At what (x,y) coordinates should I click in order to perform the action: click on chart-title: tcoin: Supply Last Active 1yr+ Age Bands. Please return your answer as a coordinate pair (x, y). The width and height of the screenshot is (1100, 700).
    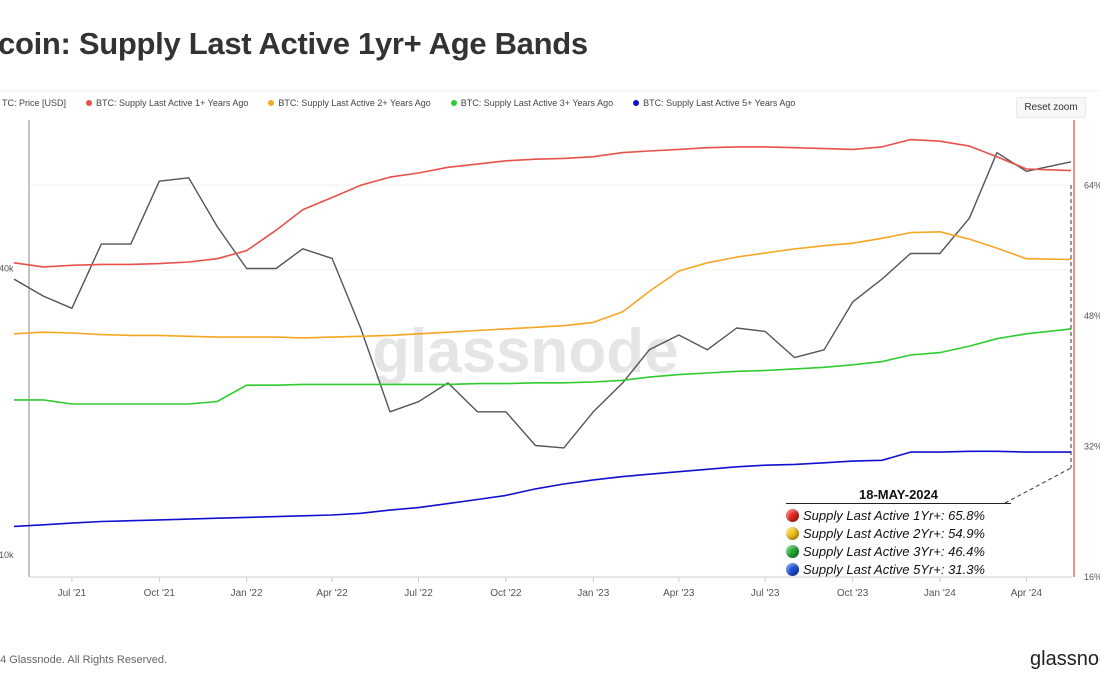
    Looking at the image, I should click on (294, 43).